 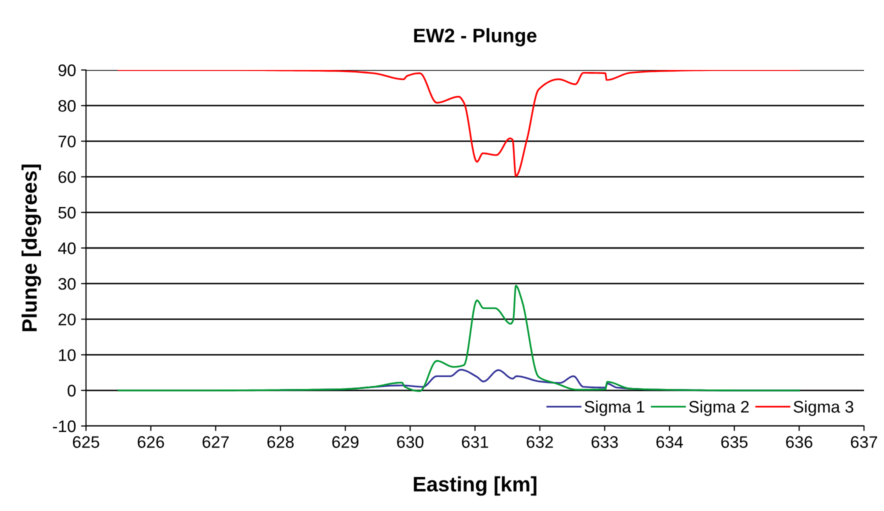 What do you see at coordinates (799, 442) in the screenshot?
I see `x-tick-label: 636` at bounding box center [799, 442].